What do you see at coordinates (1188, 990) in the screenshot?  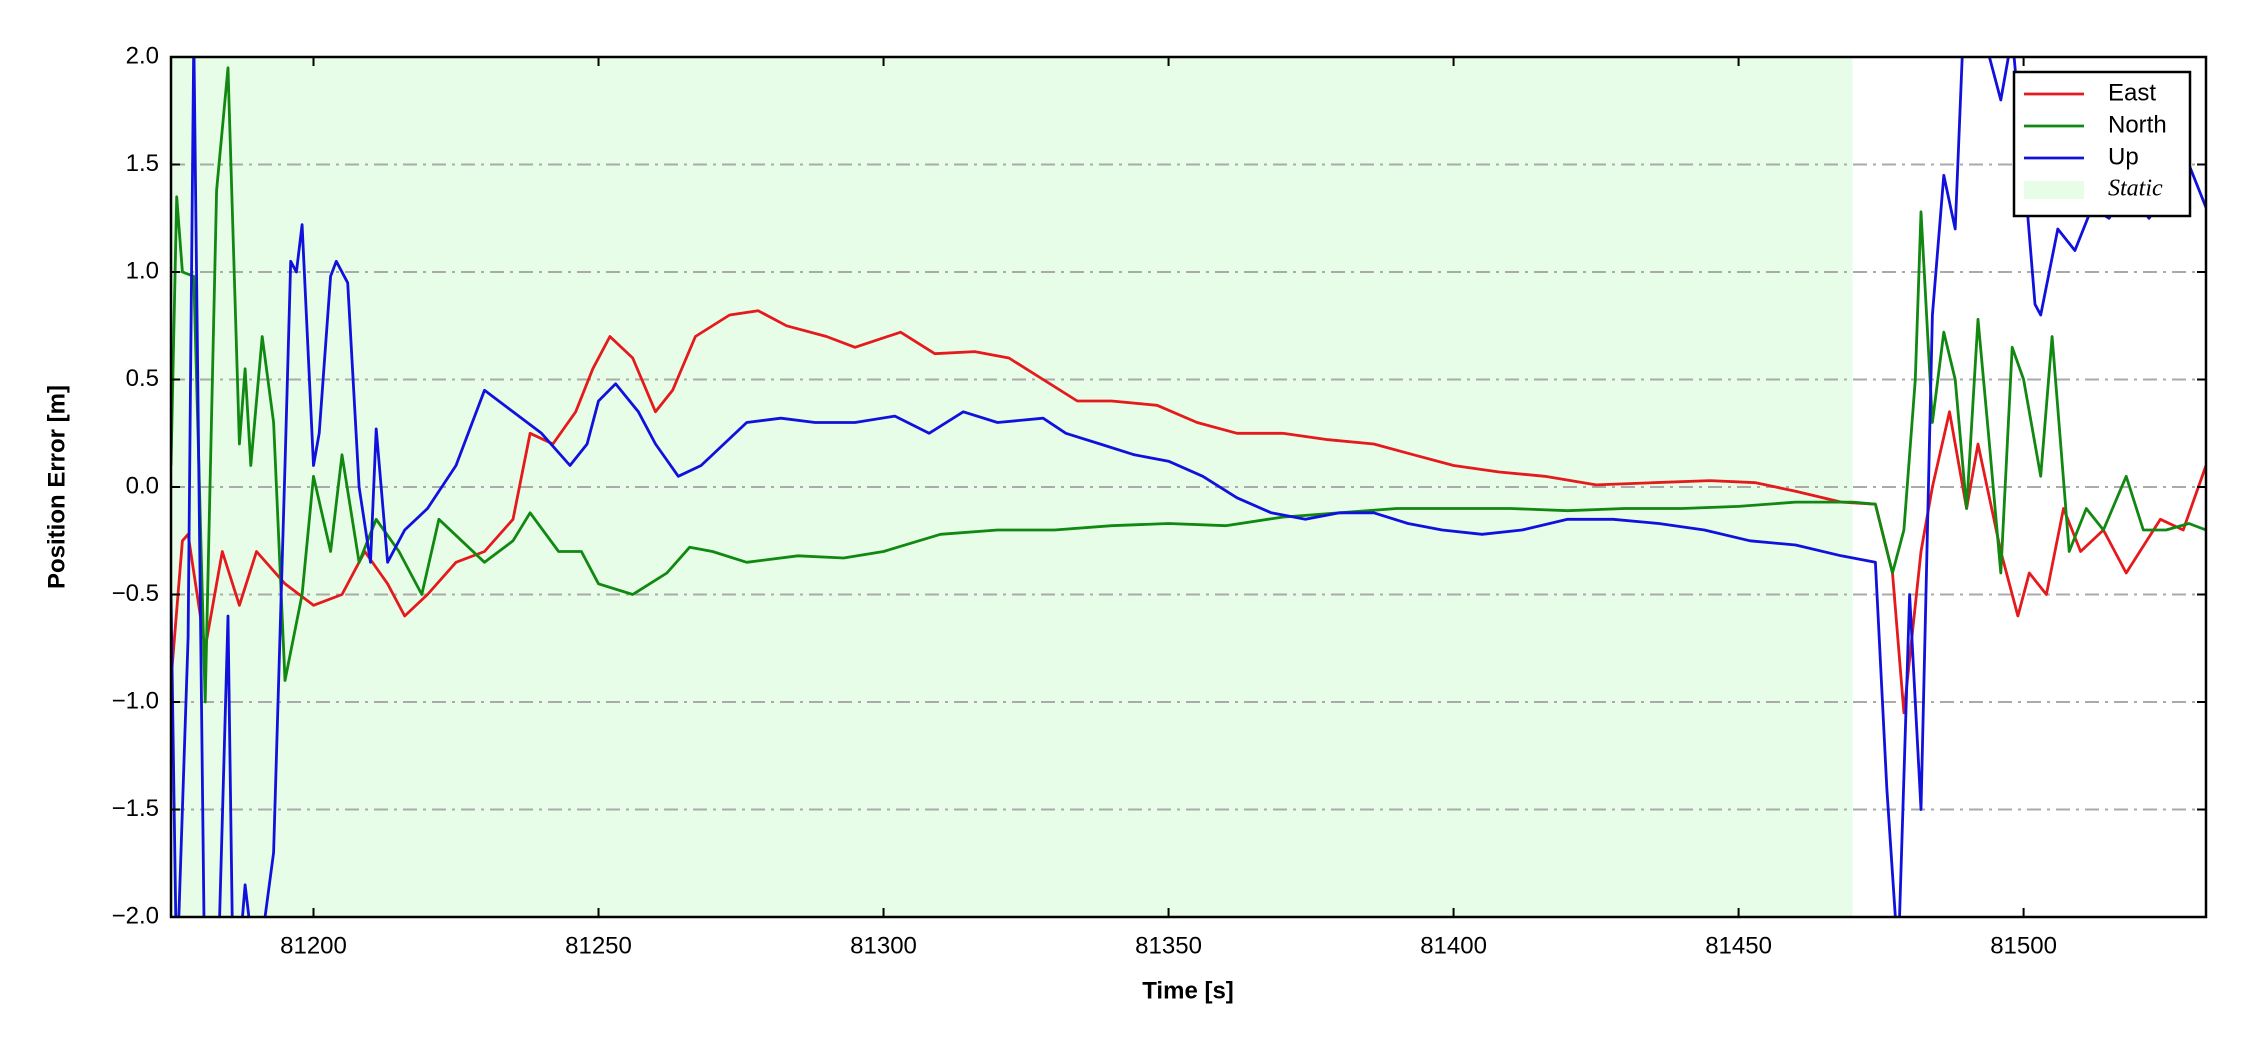 I see `x-axis-label: Time [s]` at bounding box center [1188, 990].